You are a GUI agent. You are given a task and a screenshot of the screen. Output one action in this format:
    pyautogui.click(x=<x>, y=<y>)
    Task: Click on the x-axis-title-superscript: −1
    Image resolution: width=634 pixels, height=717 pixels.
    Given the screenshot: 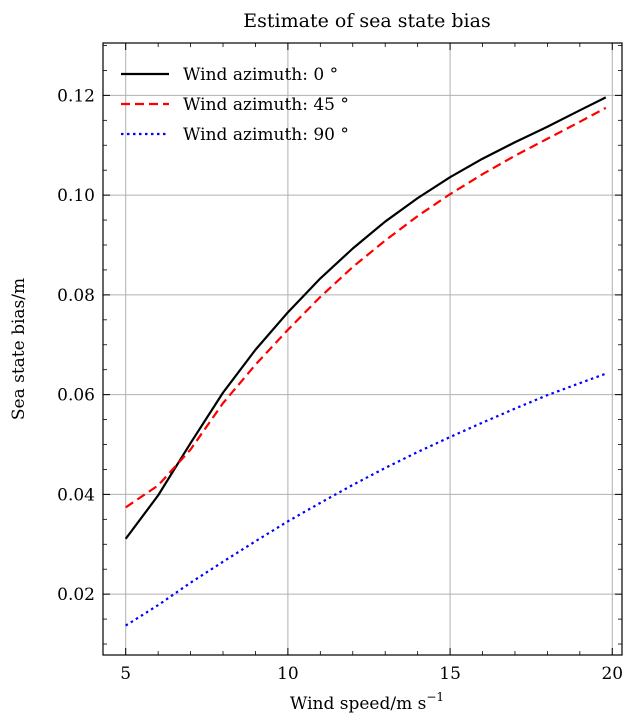 What is the action you would take?
    pyautogui.click(x=435, y=697)
    